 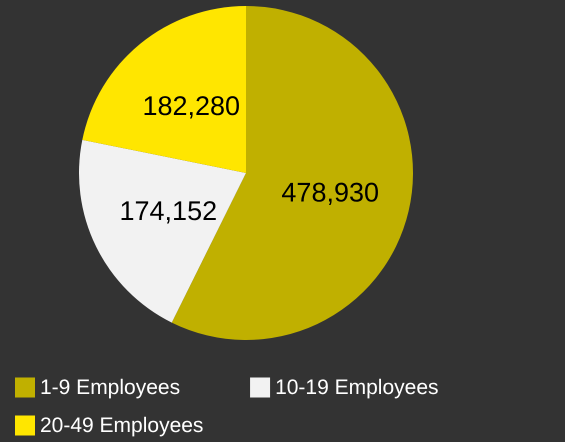 I want to click on data-label: 174,152, so click(x=169, y=211).